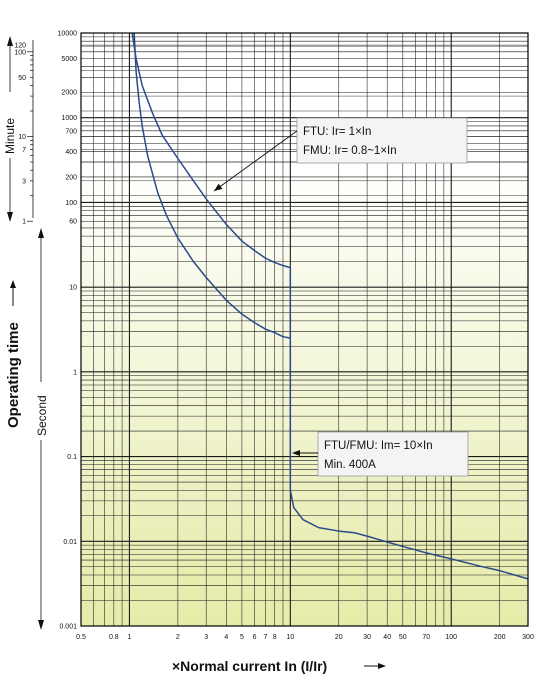  I want to click on x-tick-label: 0.8, so click(114, 637).